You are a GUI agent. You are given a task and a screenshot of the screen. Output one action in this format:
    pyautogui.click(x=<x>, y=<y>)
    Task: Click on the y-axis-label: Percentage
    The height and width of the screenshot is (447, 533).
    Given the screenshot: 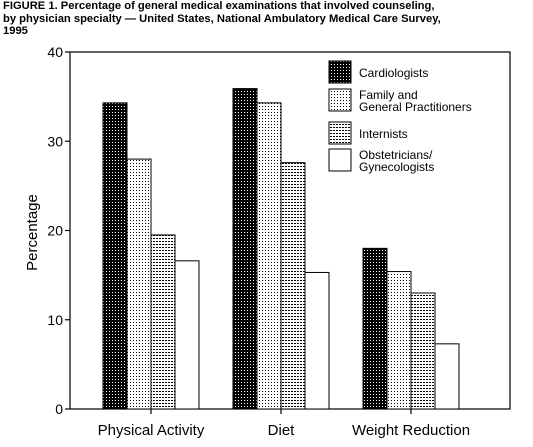 What is the action you would take?
    pyautogui.click(x=32, y=232)
    